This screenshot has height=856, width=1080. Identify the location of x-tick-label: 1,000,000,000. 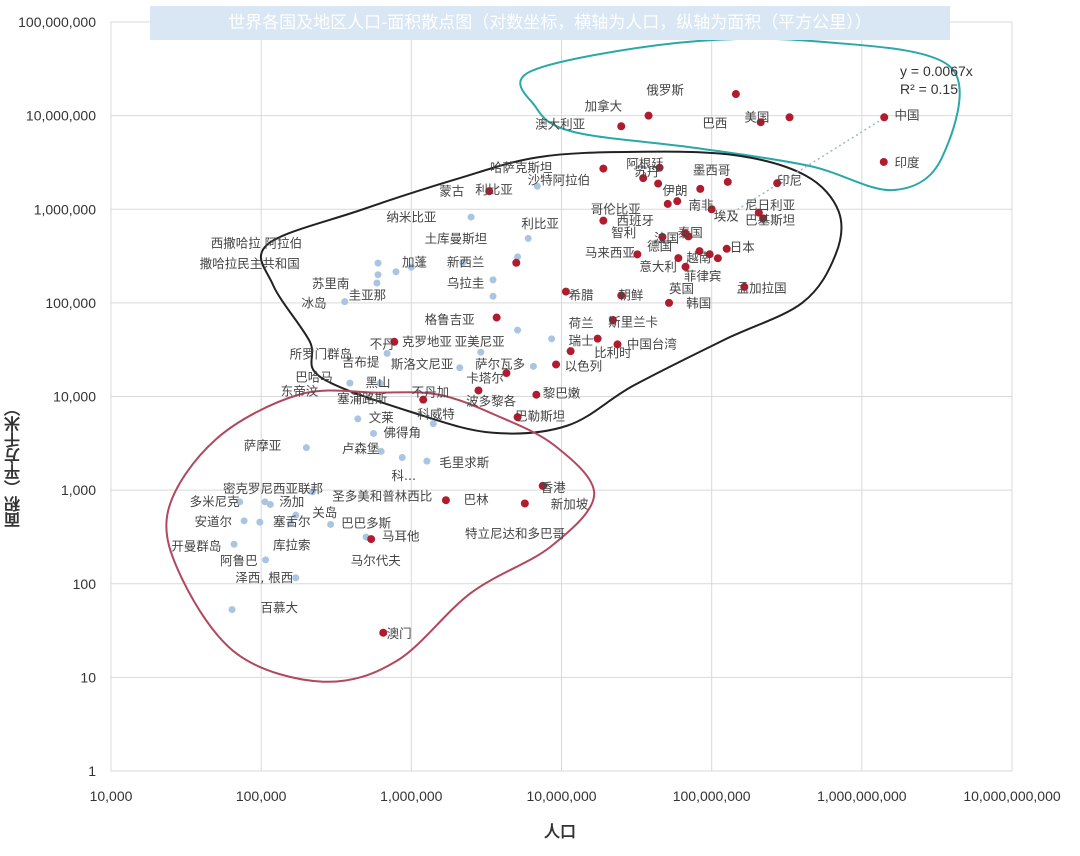
(862, 796).